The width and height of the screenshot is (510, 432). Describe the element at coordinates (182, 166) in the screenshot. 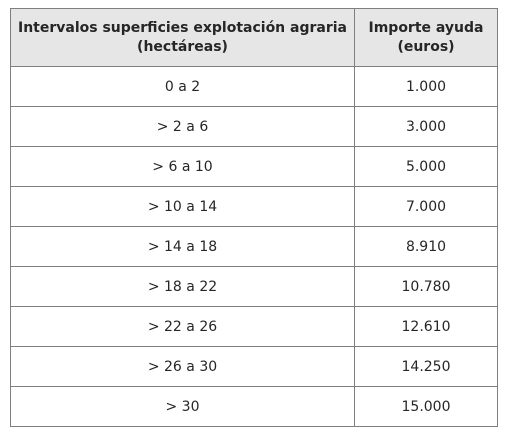

I see `interval-cell: > 6 a 10` at that location.